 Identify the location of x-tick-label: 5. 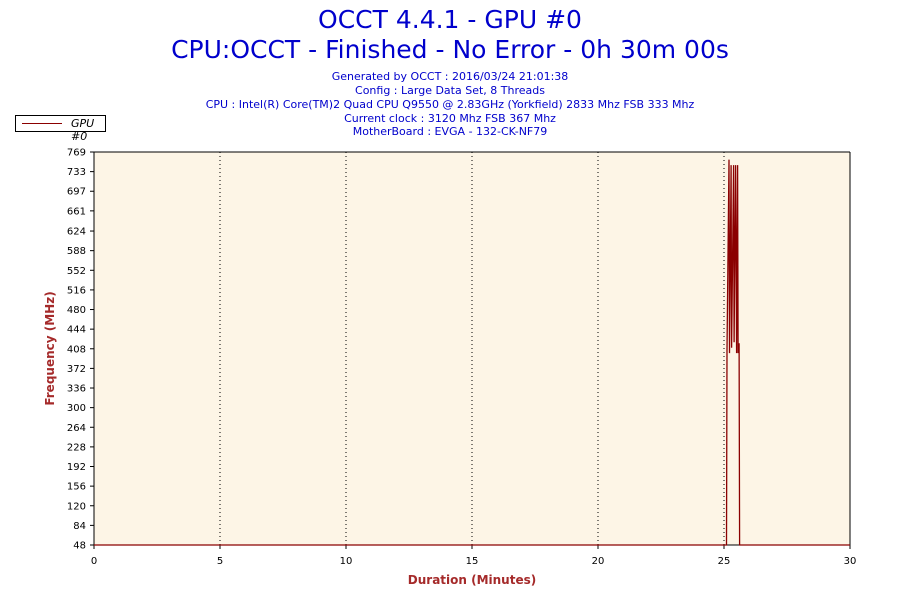
(220, 561).